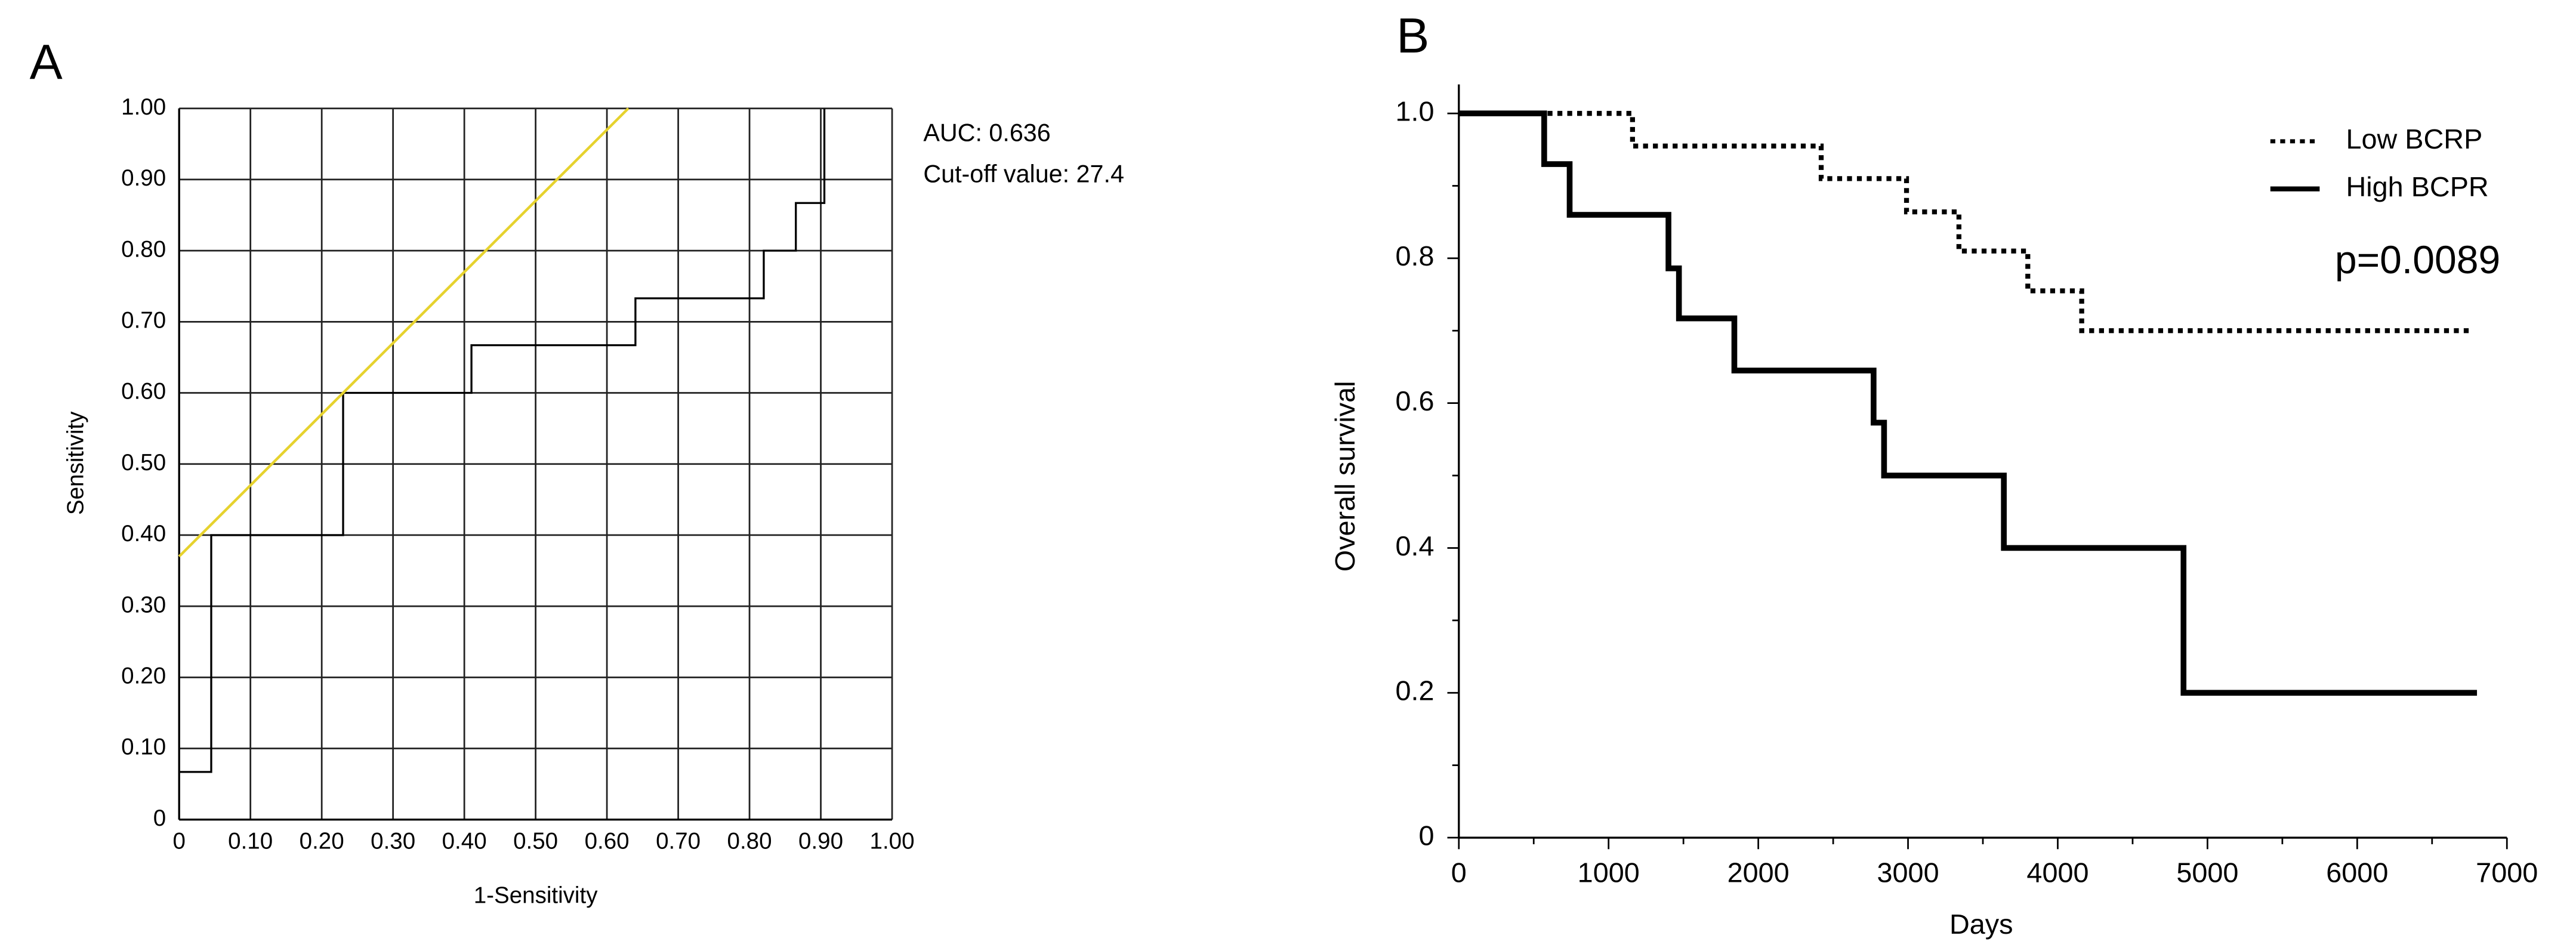 The width and height of the screenshot is (2576, 951). Describe the element at coordinates (2417, 260) in the screenshot. I see `annotation: p=0.0089` at that location.